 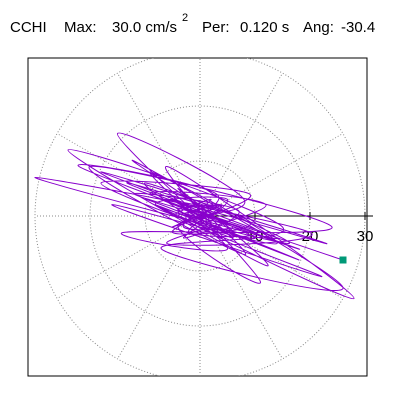 I want to click on angle-label: Ang:, so click(x=318, y=27).